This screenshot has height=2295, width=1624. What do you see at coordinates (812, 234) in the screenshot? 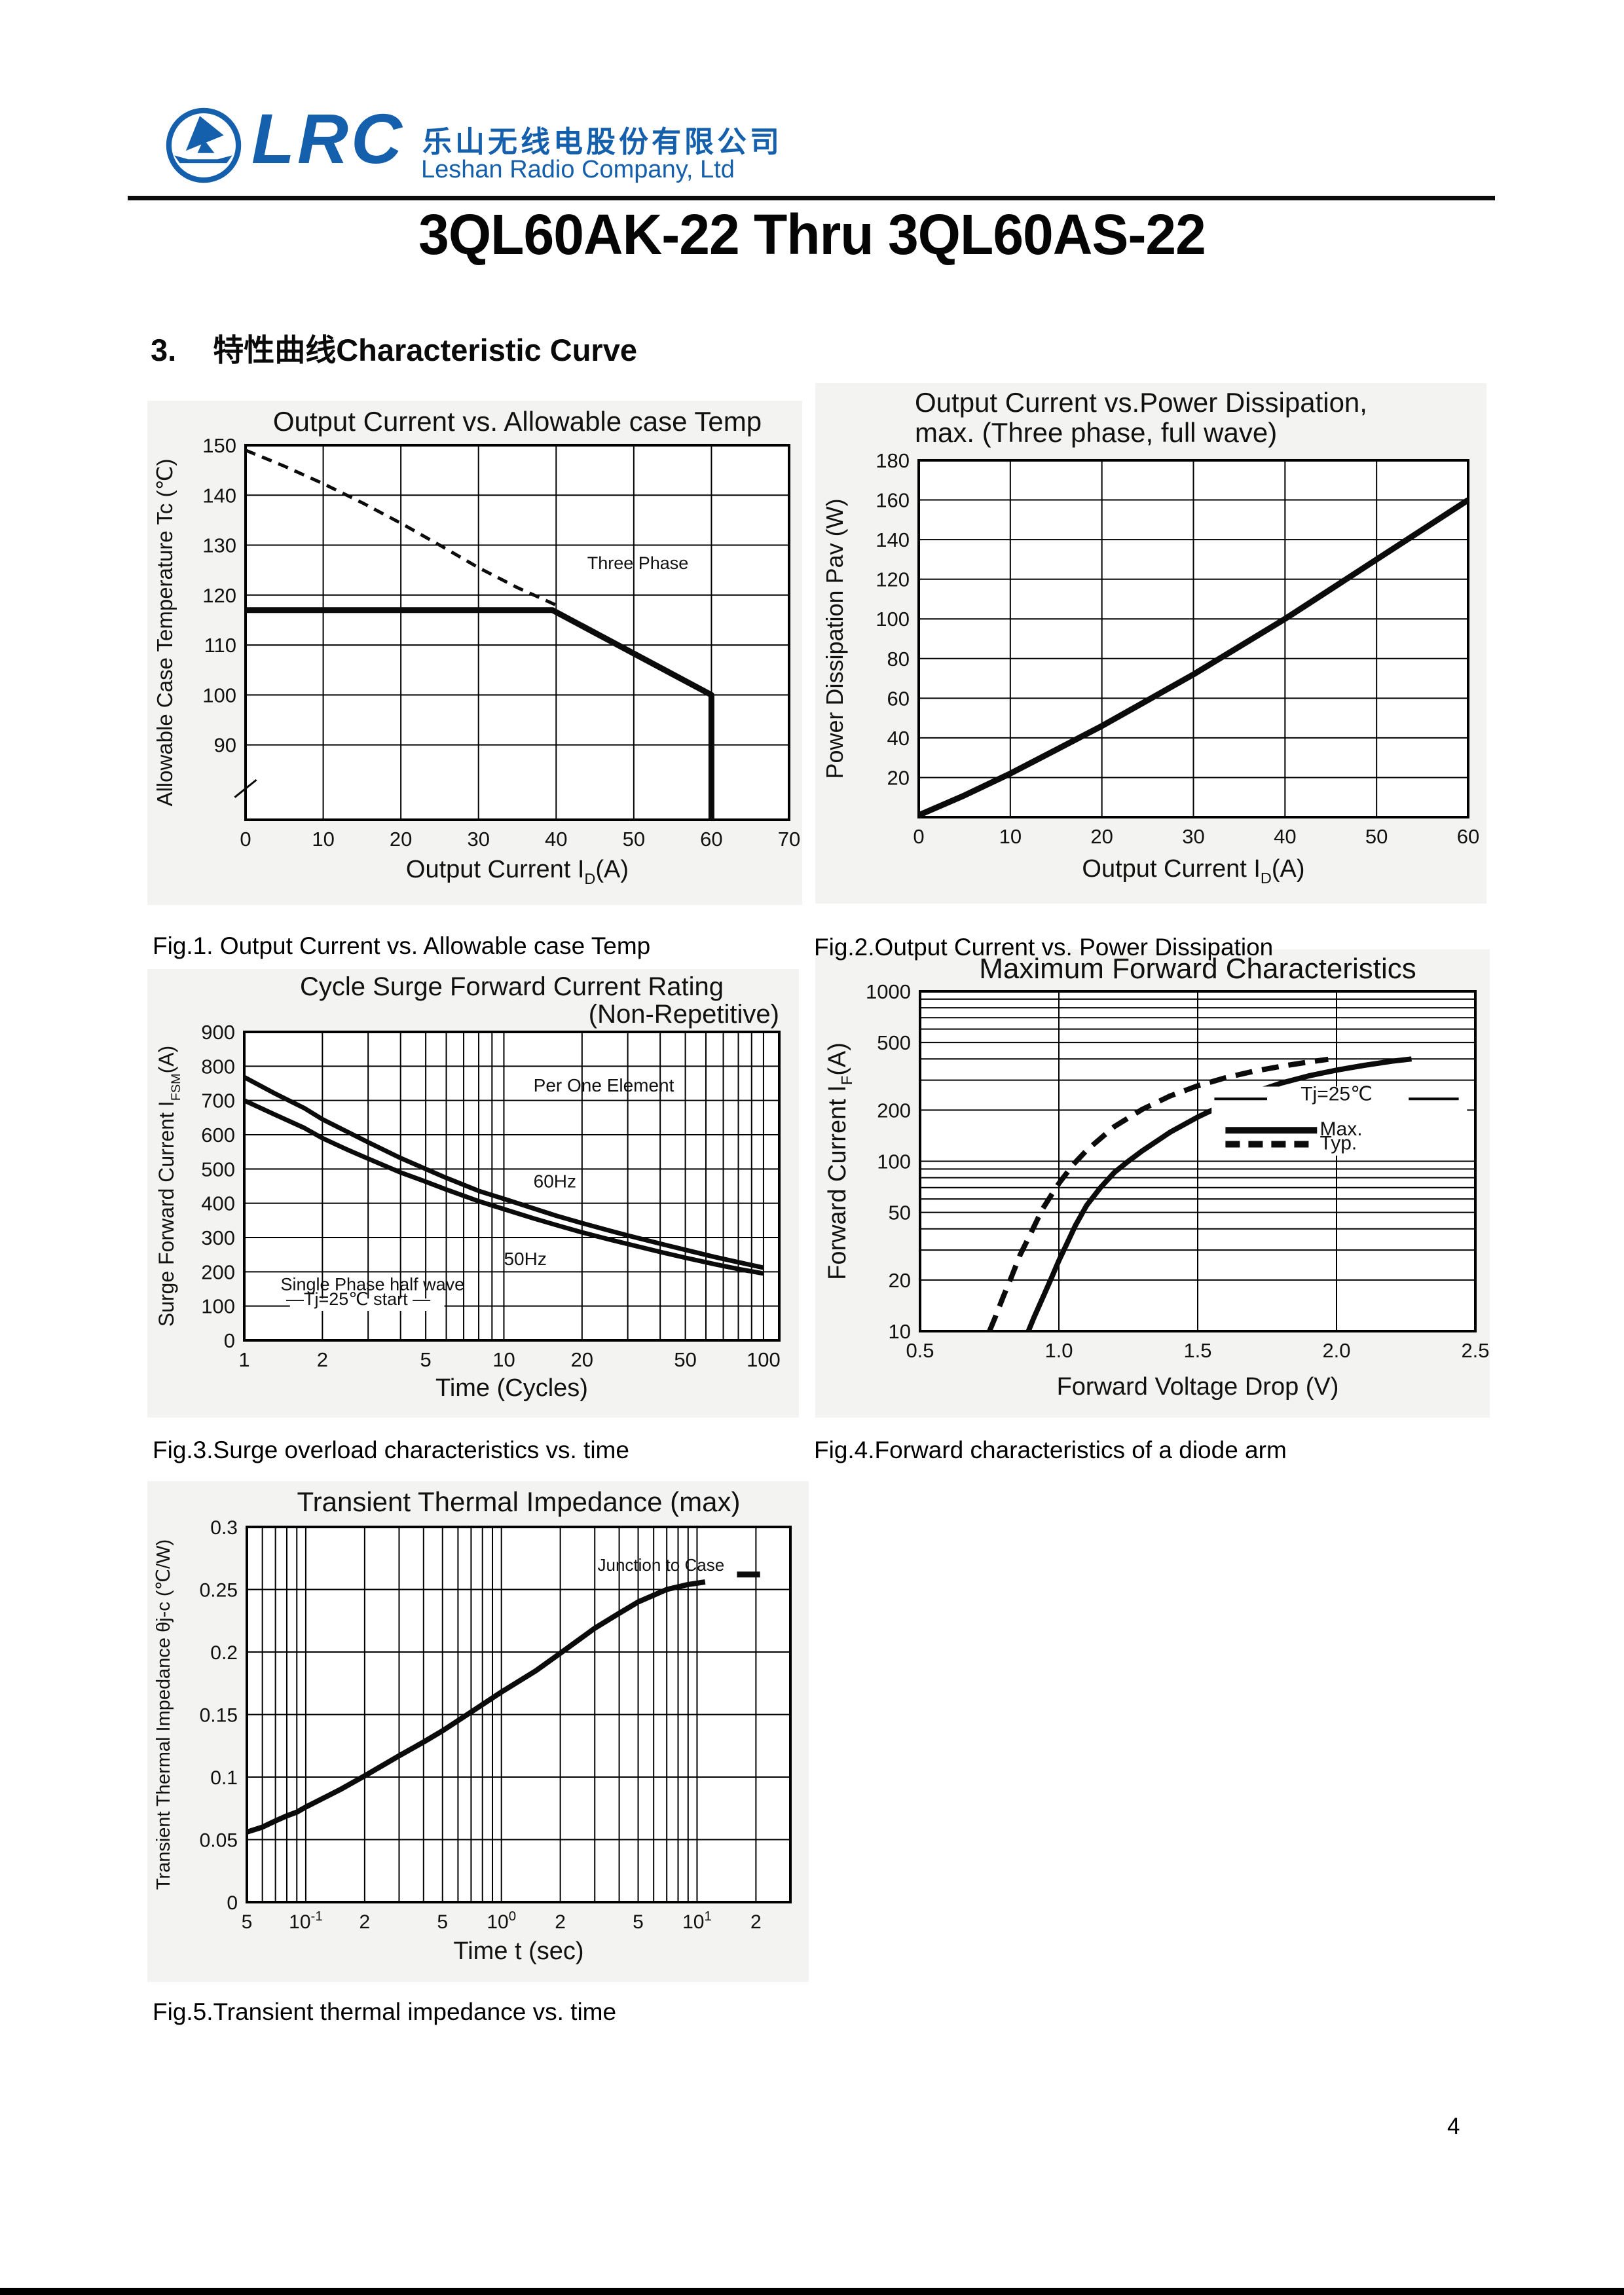
I see `page-title: 3QL60AK-22 Thru 3QL60AS-22` at bounding box center [812, 234].